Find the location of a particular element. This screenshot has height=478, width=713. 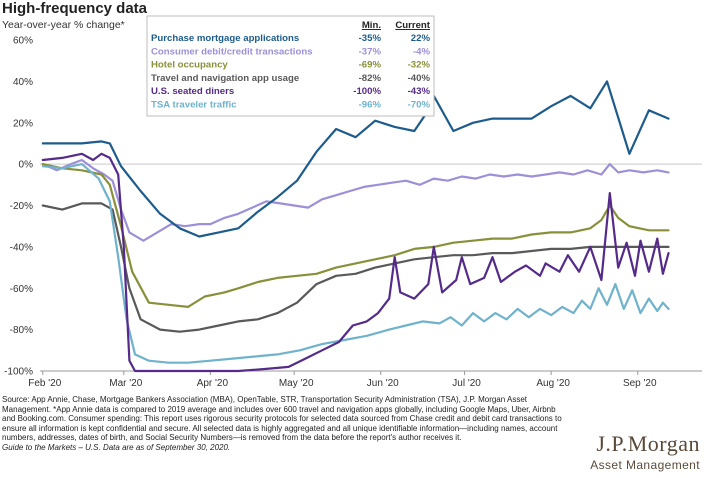

legend-item-min: -82% is located at coordinates (370, 78).